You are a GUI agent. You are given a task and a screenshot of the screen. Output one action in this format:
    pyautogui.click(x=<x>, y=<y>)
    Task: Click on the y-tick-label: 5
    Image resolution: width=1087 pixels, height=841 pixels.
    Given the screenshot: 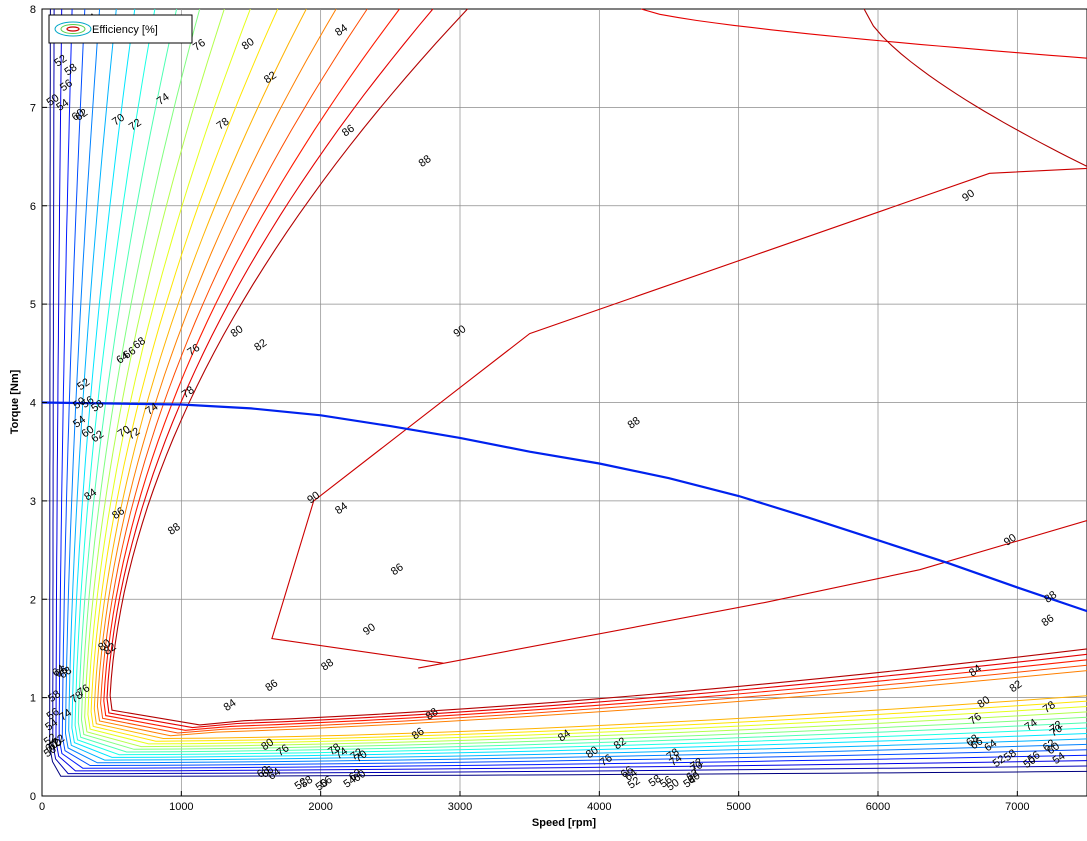 What is the action you would take?
    pyautogui.click(x=33, y=305)
    